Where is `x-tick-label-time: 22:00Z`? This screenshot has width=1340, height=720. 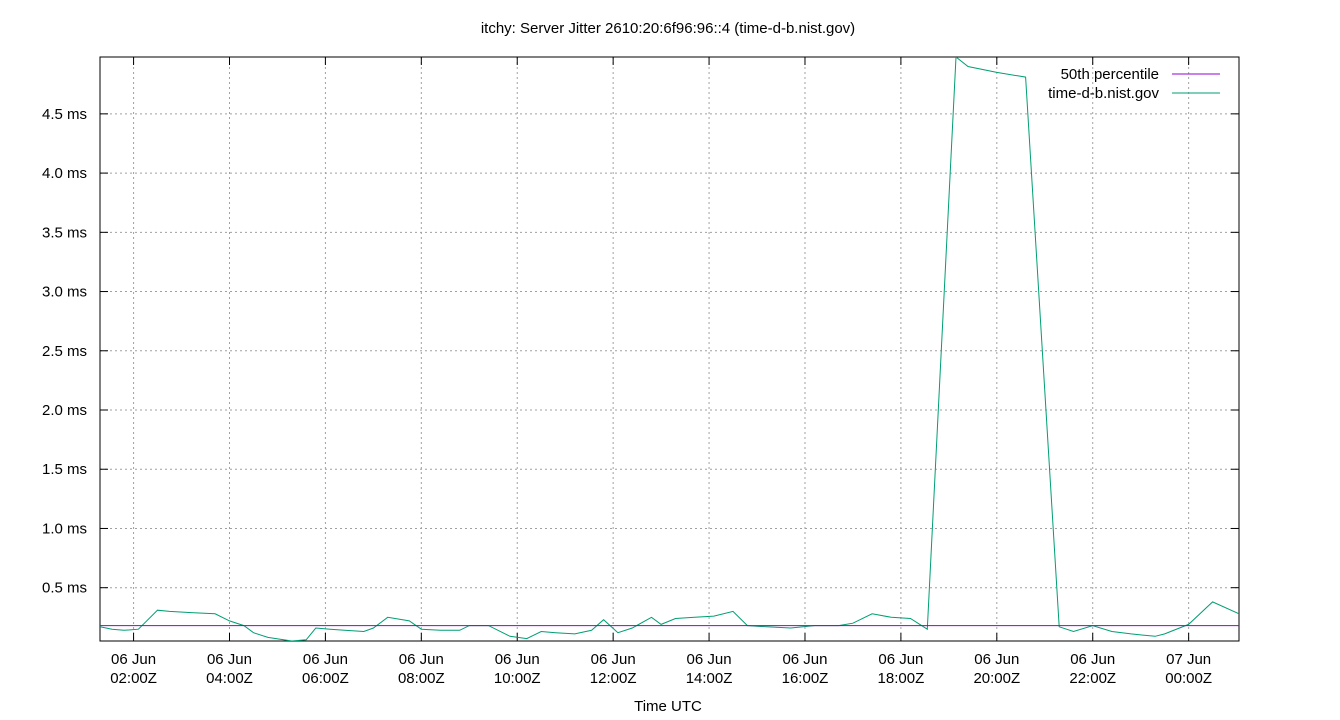
x-tick-label-time: 22:00Z is located at coordinates (1092, 678).